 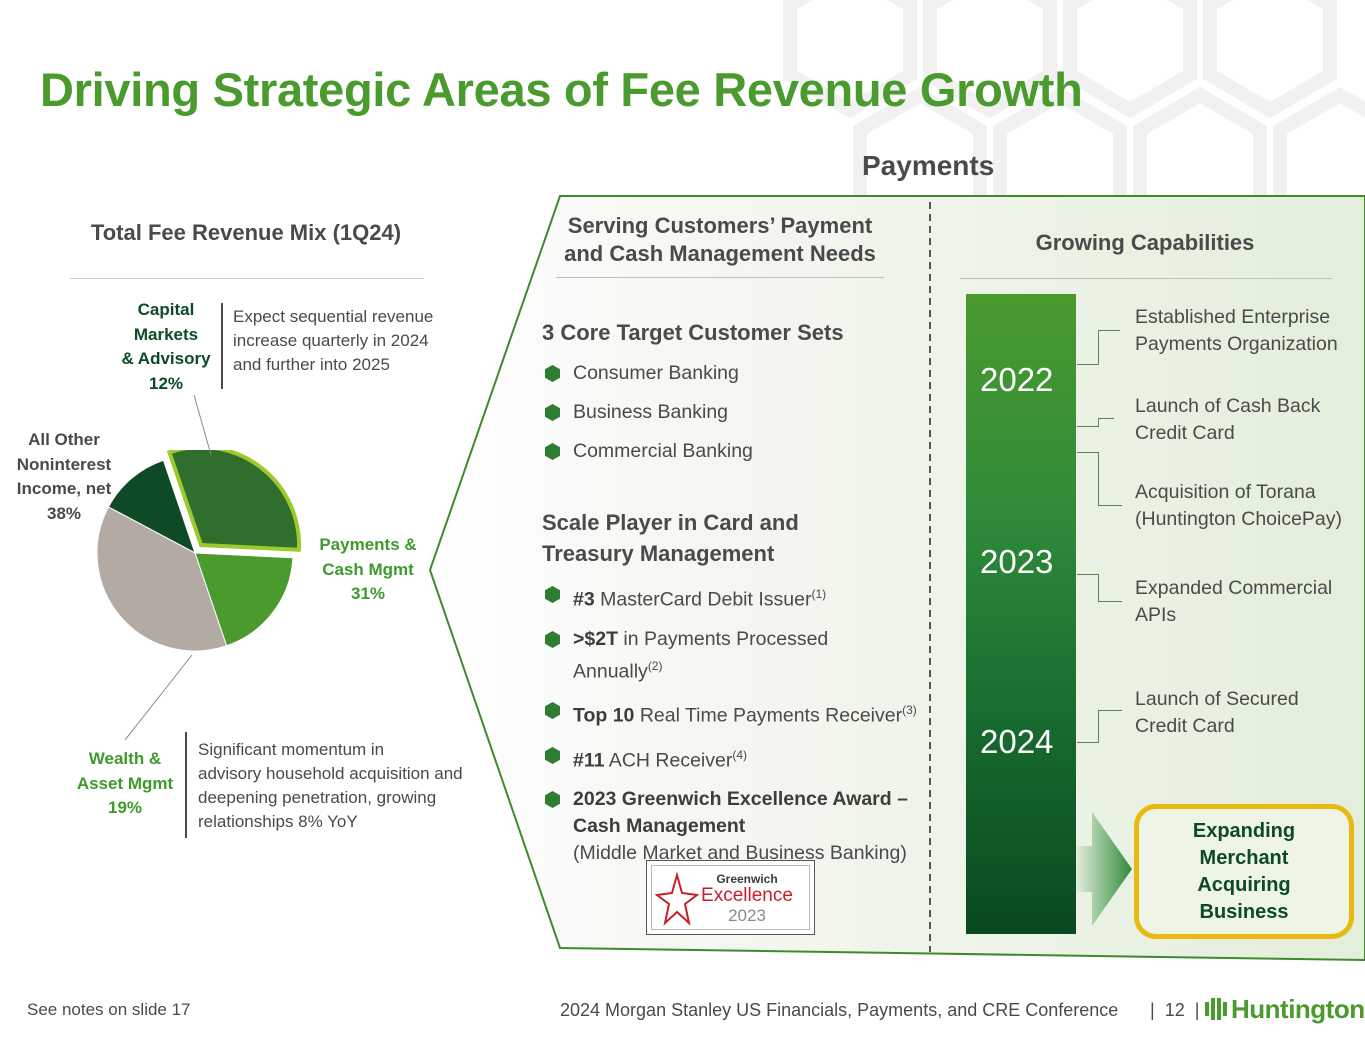 What do you see at coordinates (247, 278) in the screenshot?
I see `fee-mix-rule` at bounding box center [247, 278].